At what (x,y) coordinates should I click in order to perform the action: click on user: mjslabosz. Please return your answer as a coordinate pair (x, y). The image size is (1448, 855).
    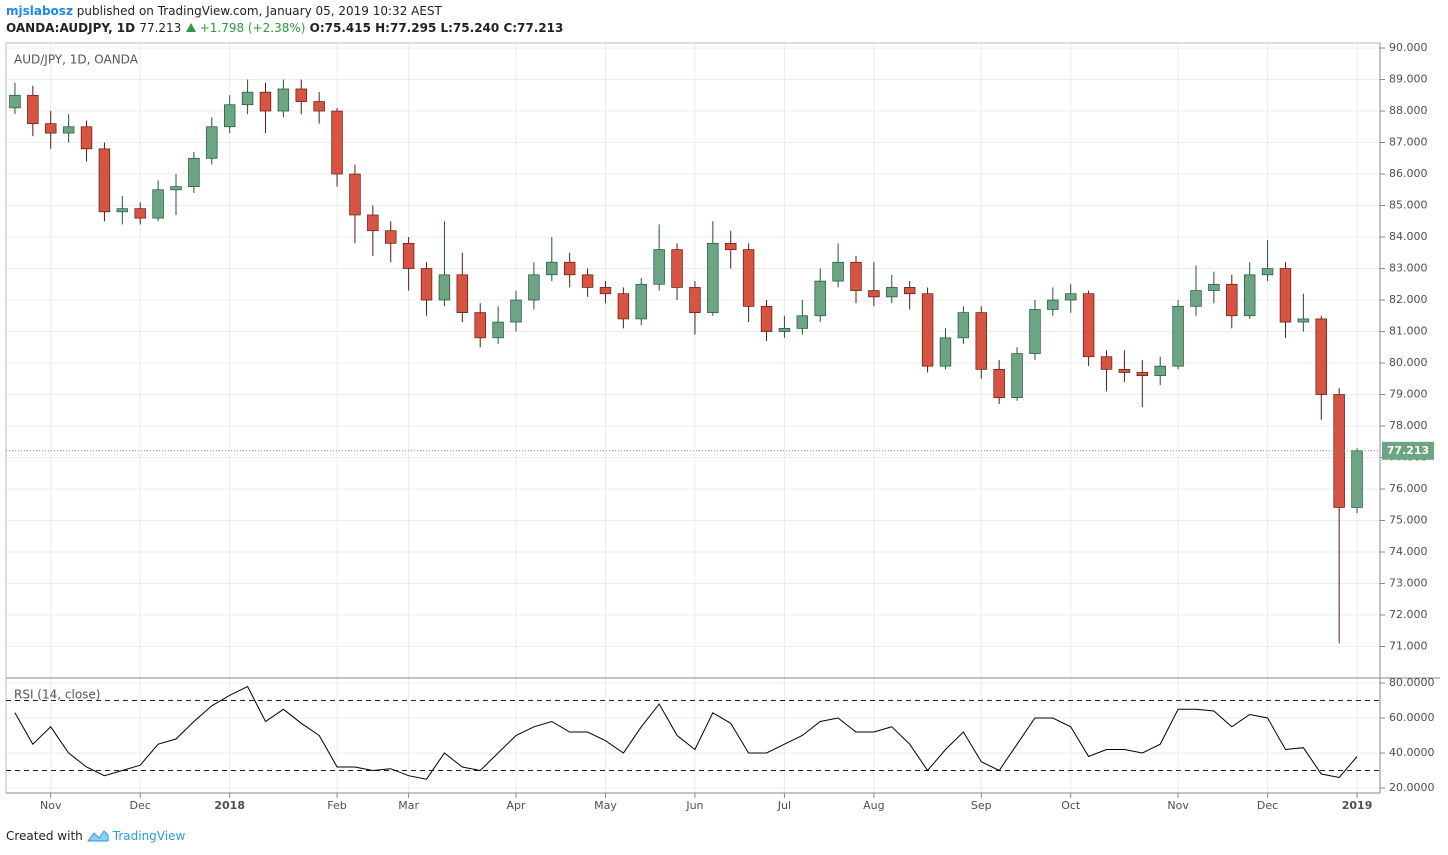
    Looking at the image, I should click on (39, 11).